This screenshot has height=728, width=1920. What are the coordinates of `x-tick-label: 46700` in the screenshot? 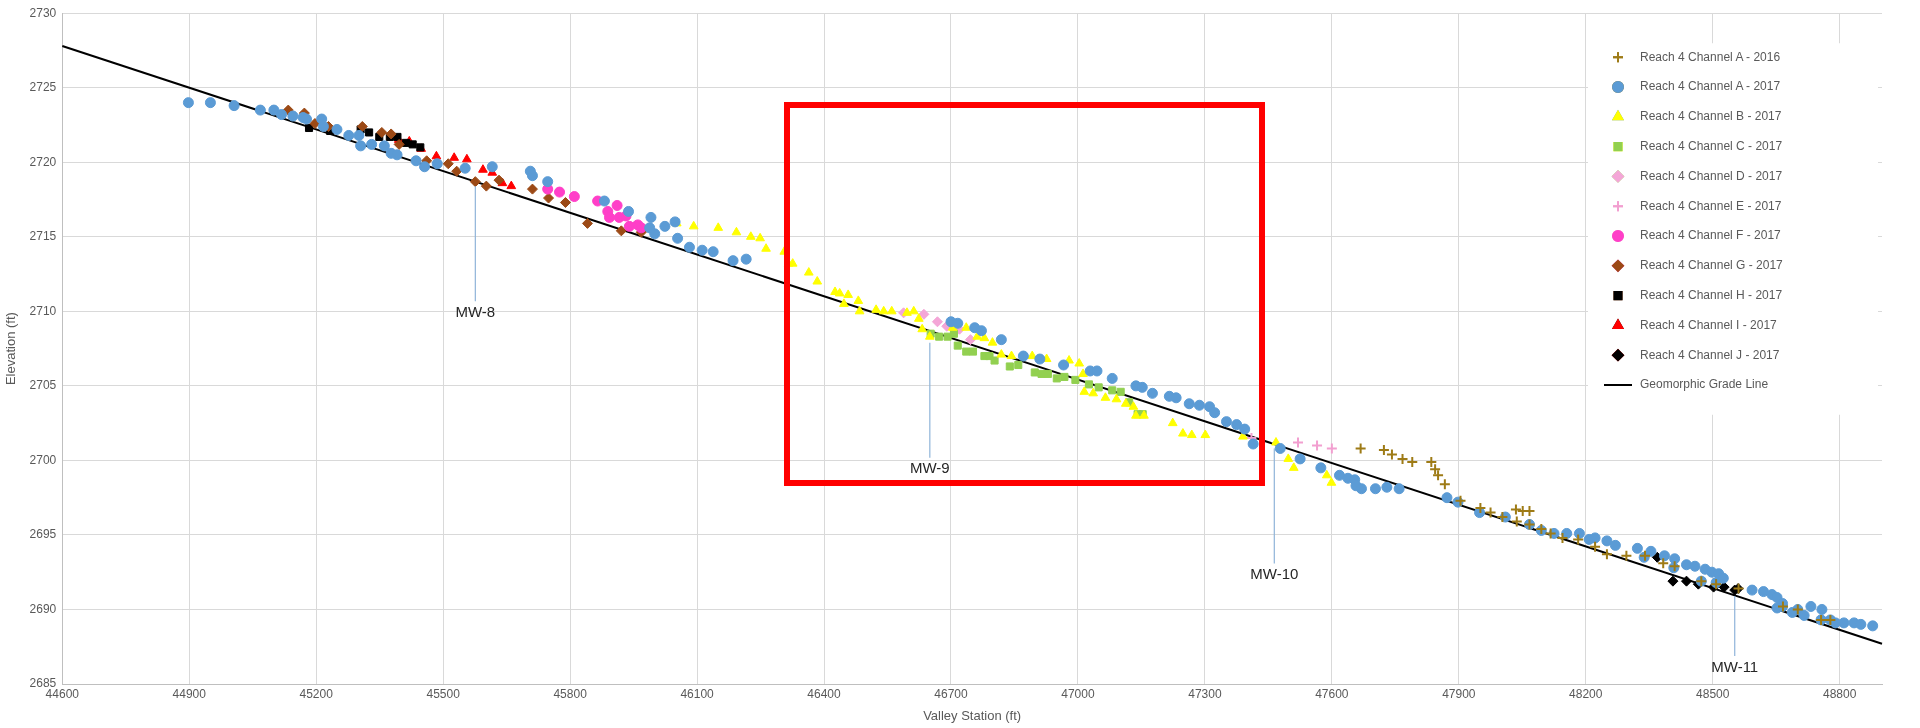 It's located at (951, 693).